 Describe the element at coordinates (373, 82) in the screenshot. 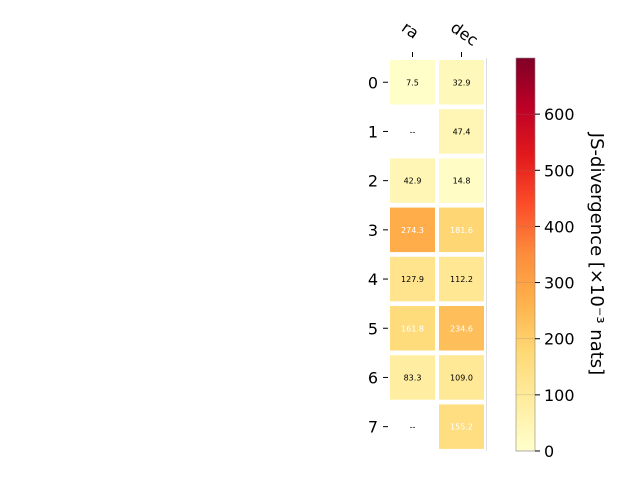

I see `row-tick-label: 0` at that location.